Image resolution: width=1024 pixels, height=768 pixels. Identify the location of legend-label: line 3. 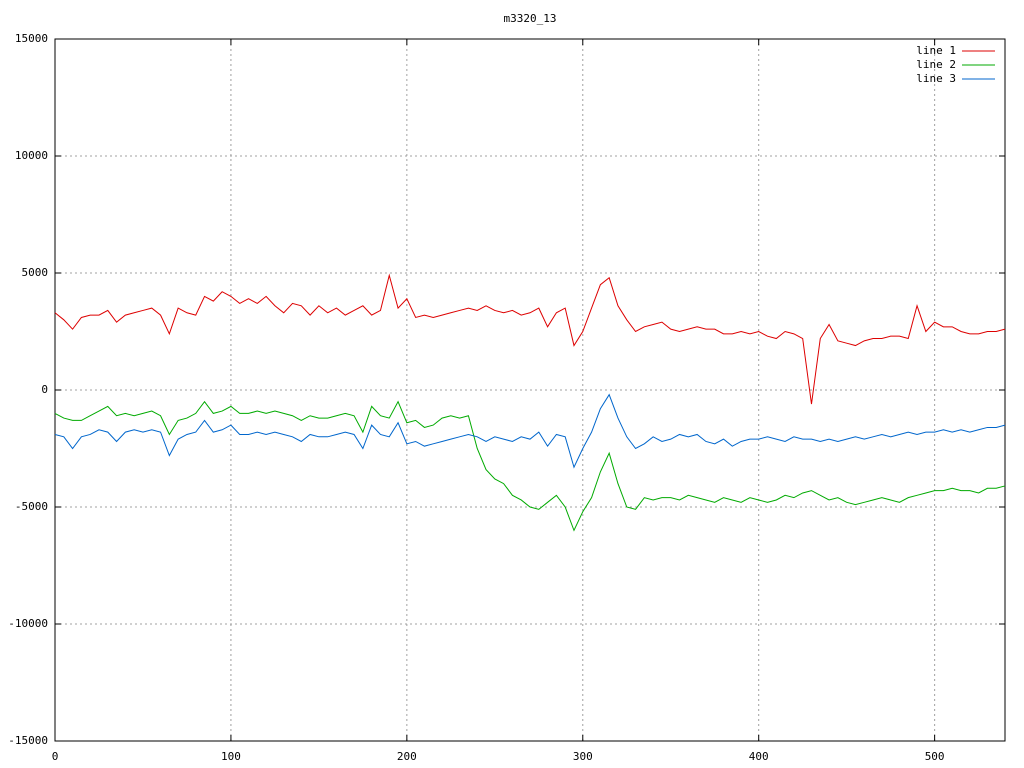
(936, 78).